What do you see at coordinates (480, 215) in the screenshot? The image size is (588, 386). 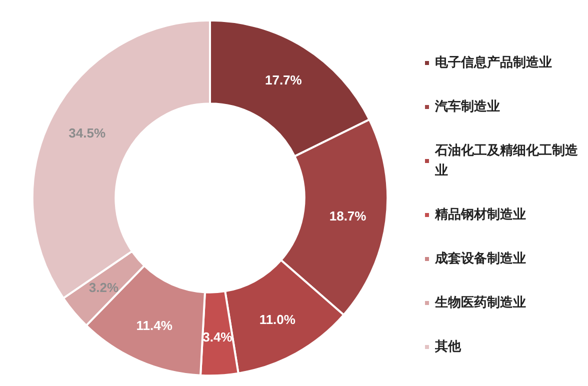 I see `legend-label: 精品钢材制造业` at bounding box center [480, 215].